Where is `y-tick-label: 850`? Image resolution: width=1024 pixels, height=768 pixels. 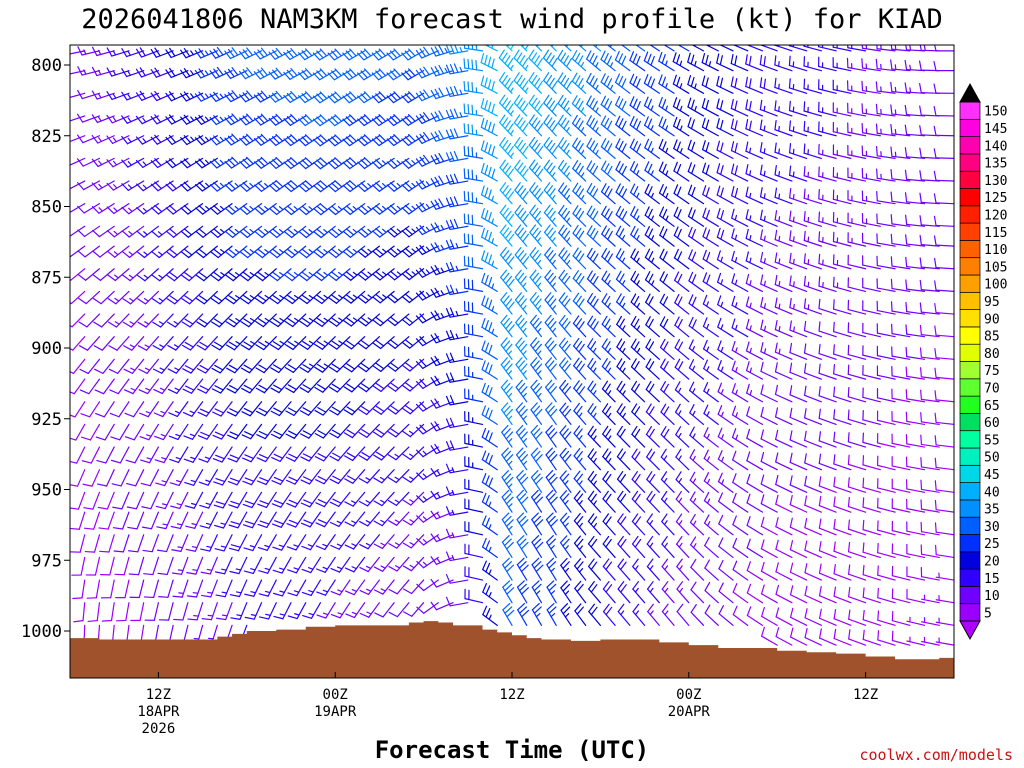 y-tick-label: 850 is located at coordinates (46, 208).